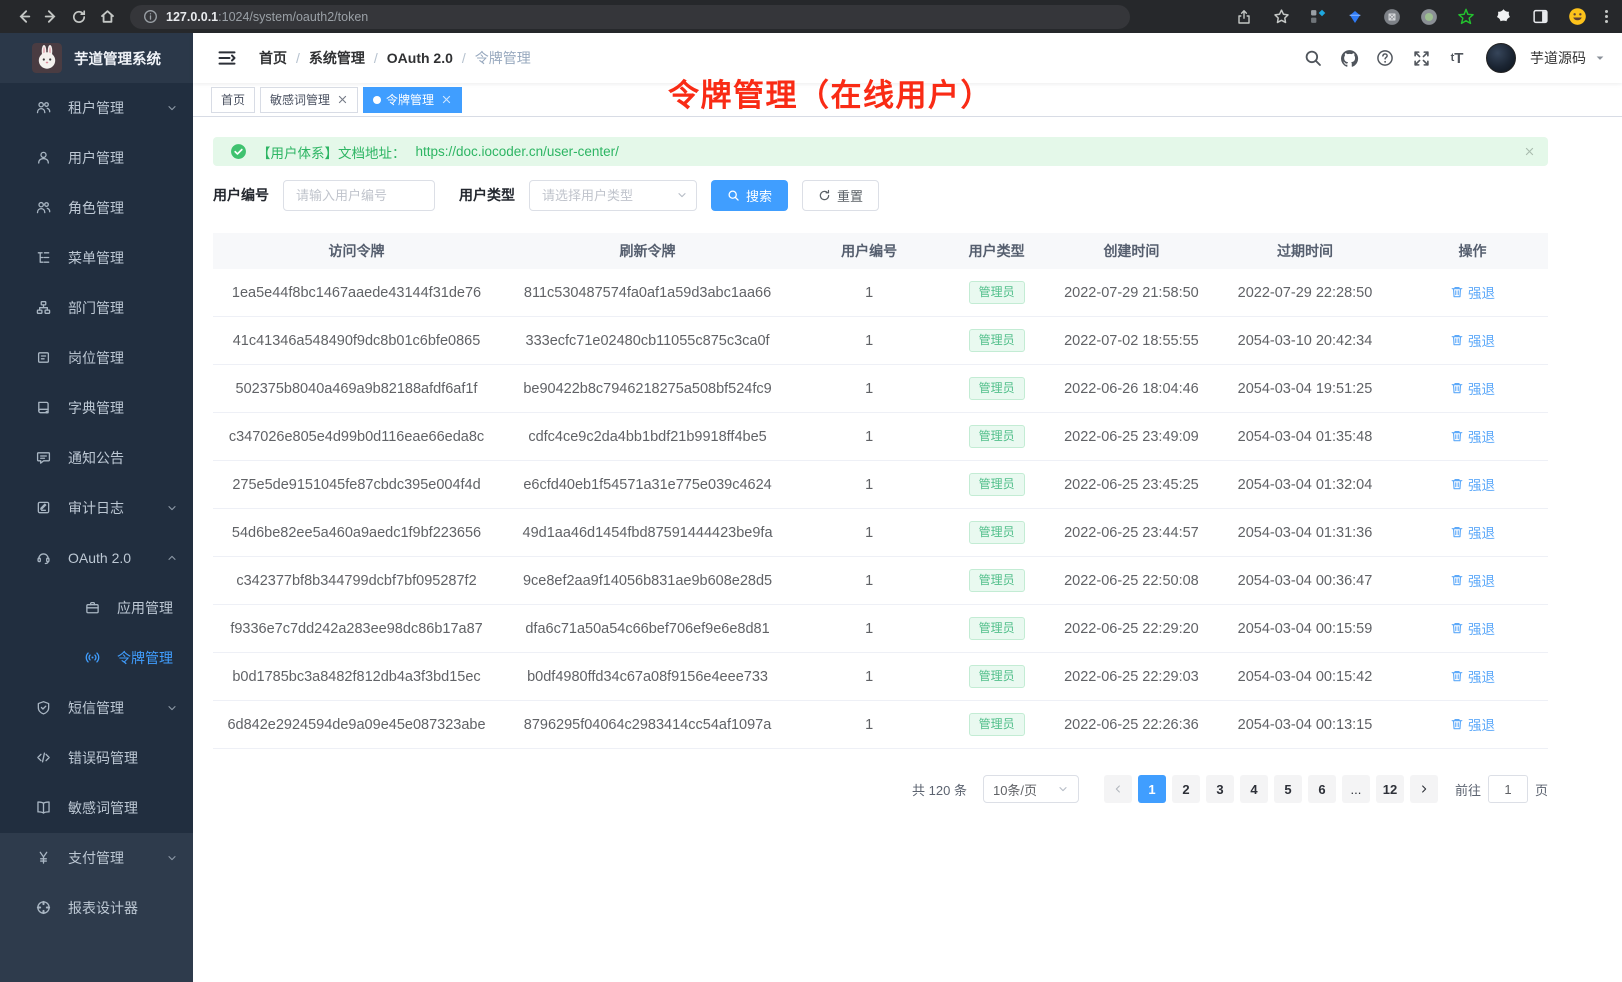  Describe the element at coordinates (1577, 17) in the screenshot. I see `profile-emoji-icon` at that location.